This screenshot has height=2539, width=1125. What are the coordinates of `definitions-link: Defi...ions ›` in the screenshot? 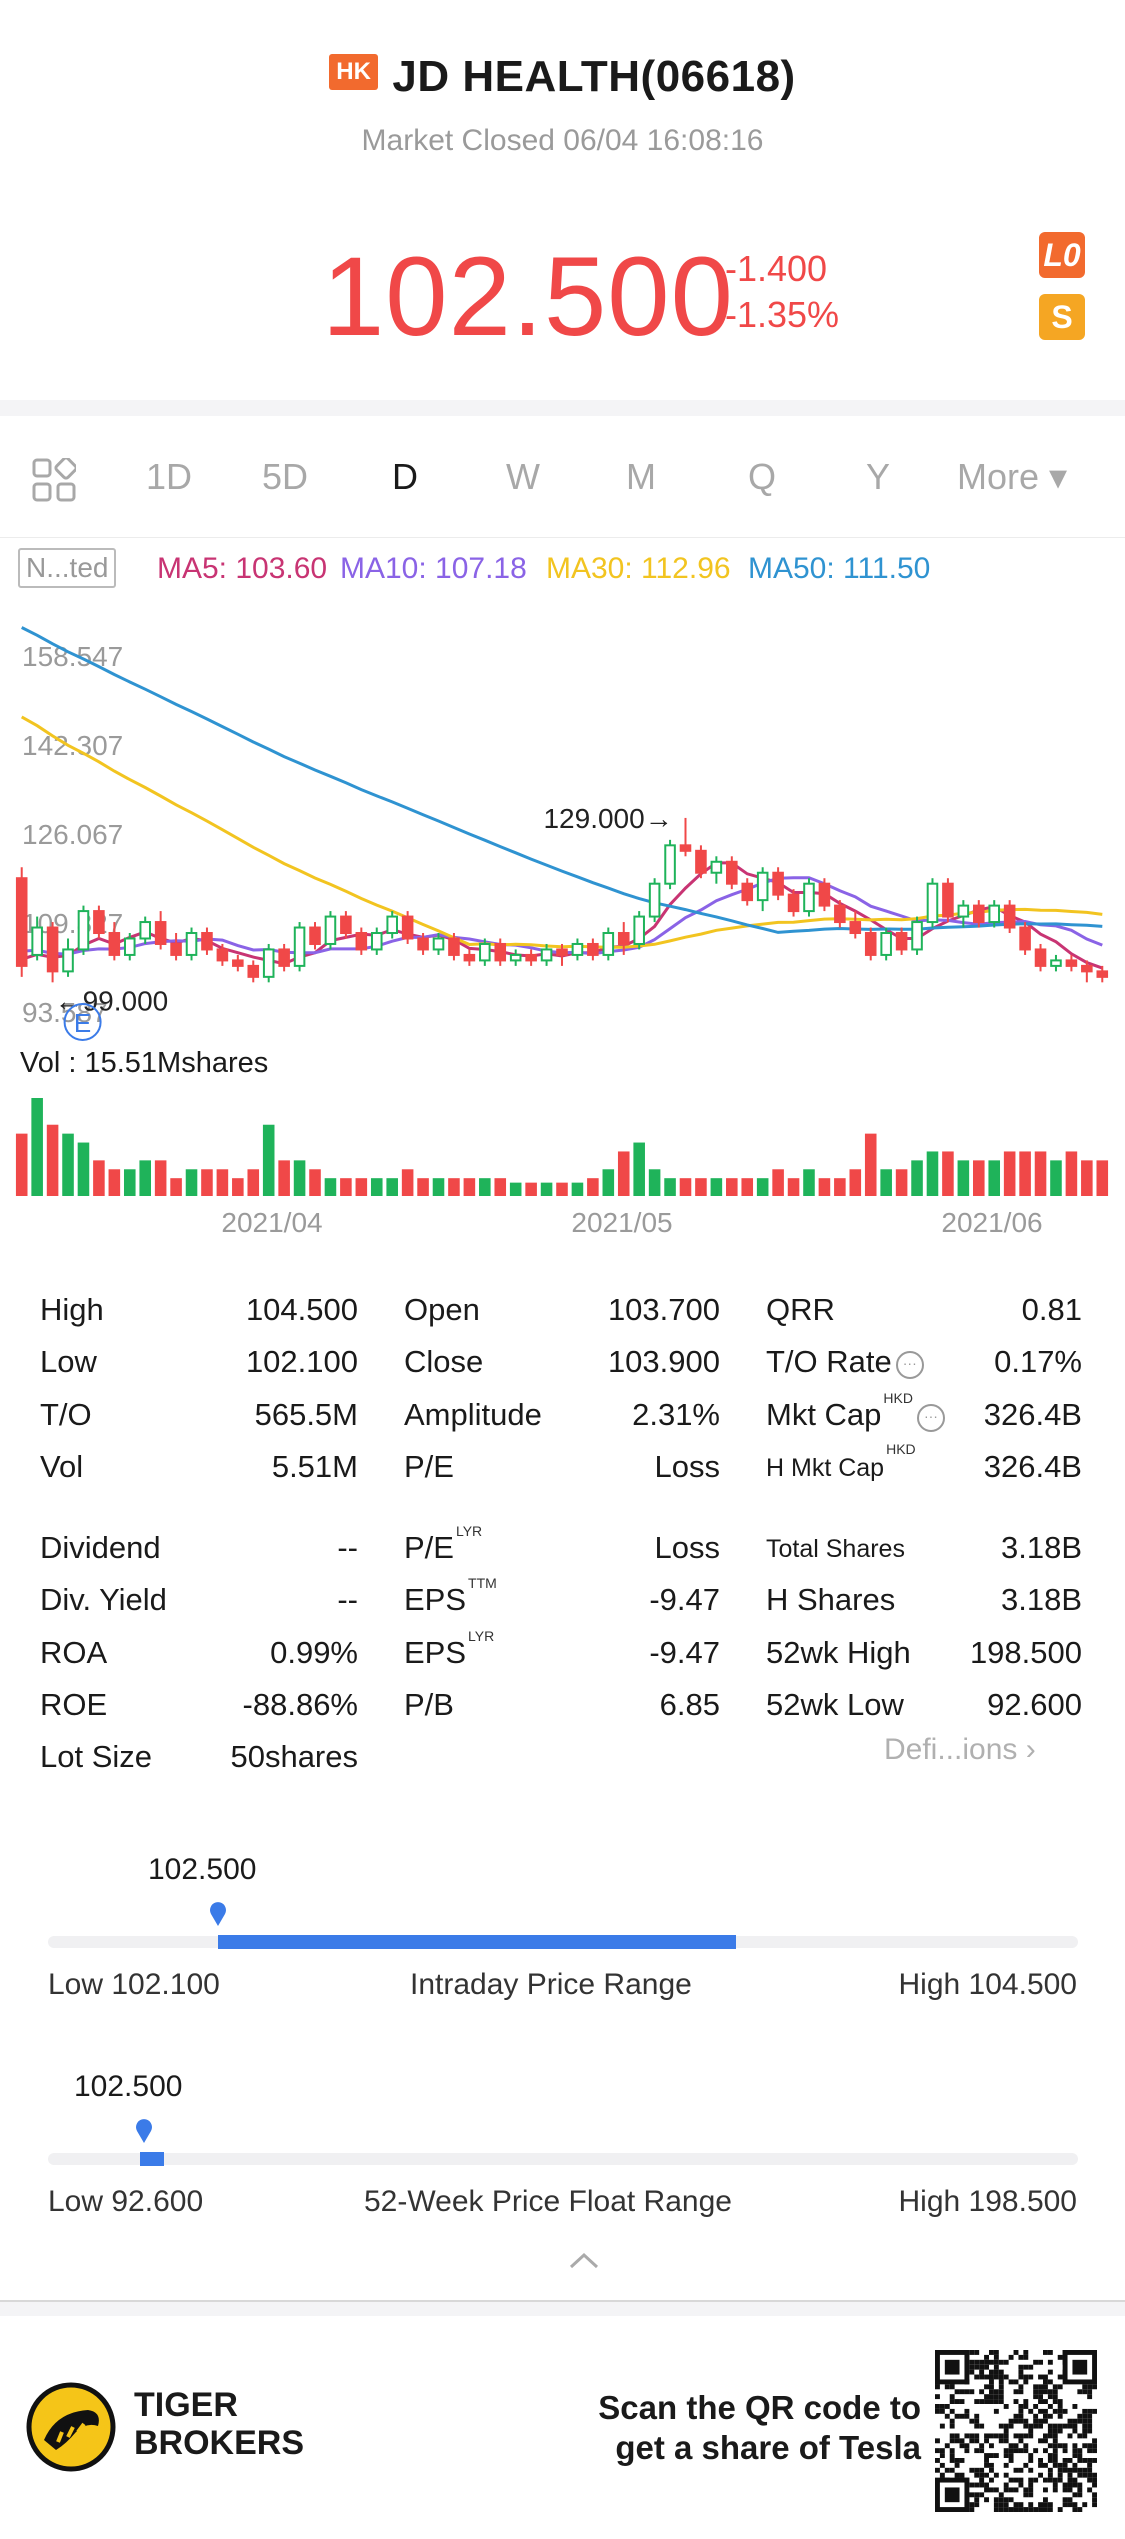 It's located at (960, 1749).